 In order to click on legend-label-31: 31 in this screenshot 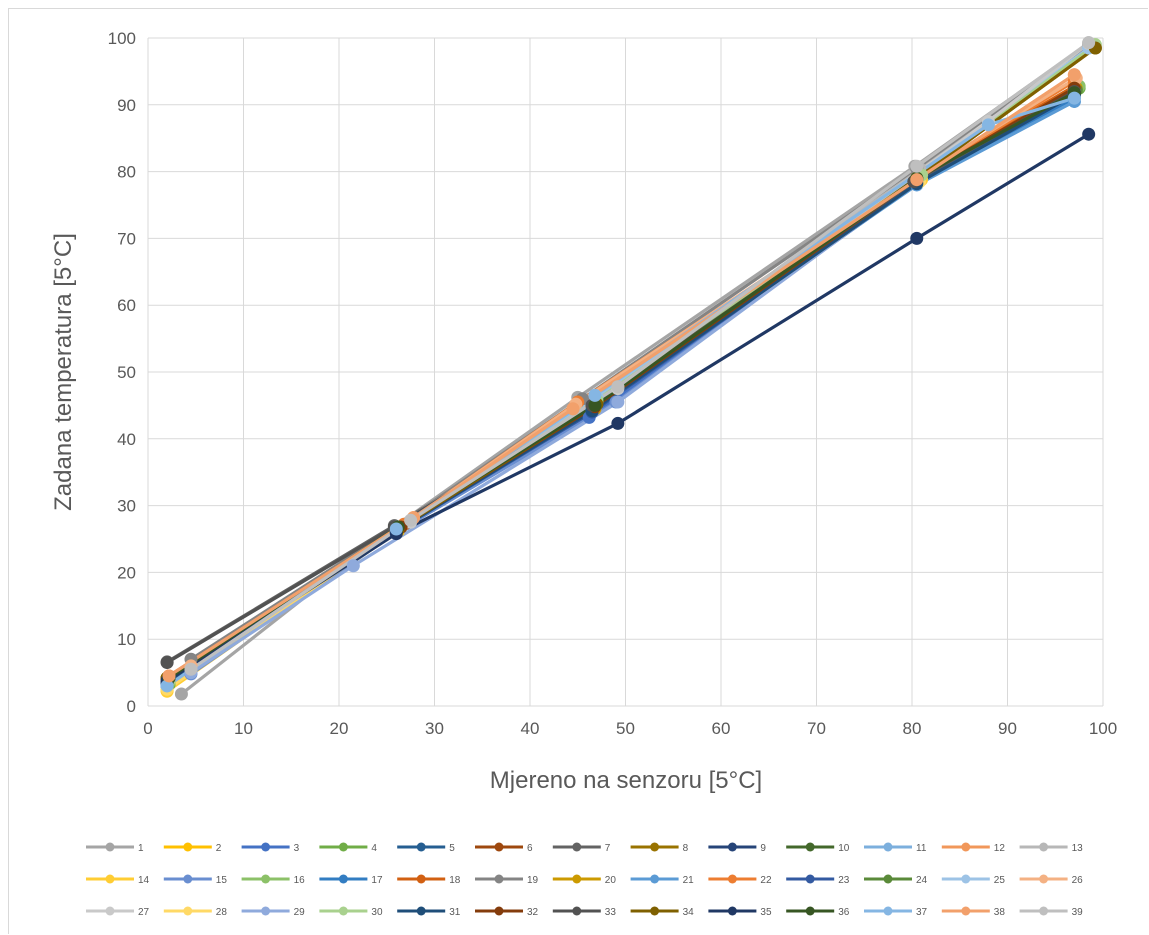, I will do `click(455, 912)`.